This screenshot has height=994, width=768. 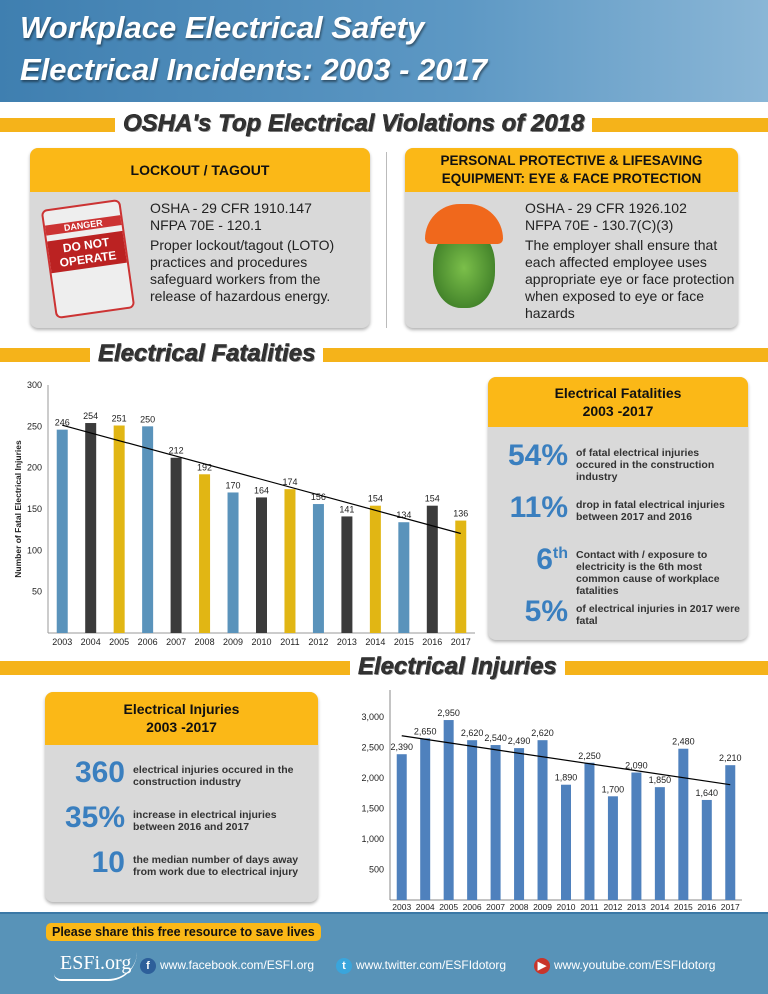 I want to click on x-tick-label: 2006, so click(x=148, y=642).